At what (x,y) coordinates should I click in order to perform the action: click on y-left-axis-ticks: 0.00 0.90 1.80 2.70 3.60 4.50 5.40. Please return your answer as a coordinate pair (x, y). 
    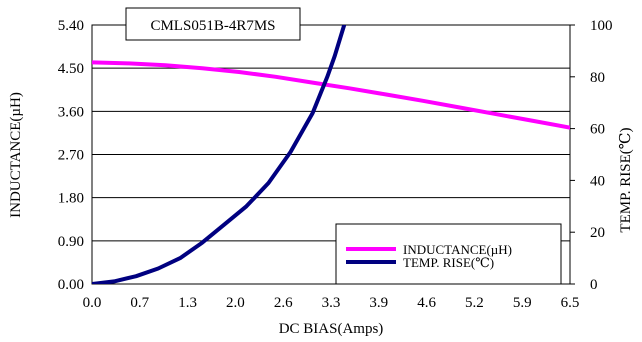
    Looking at the image, I should click on (71, 155).